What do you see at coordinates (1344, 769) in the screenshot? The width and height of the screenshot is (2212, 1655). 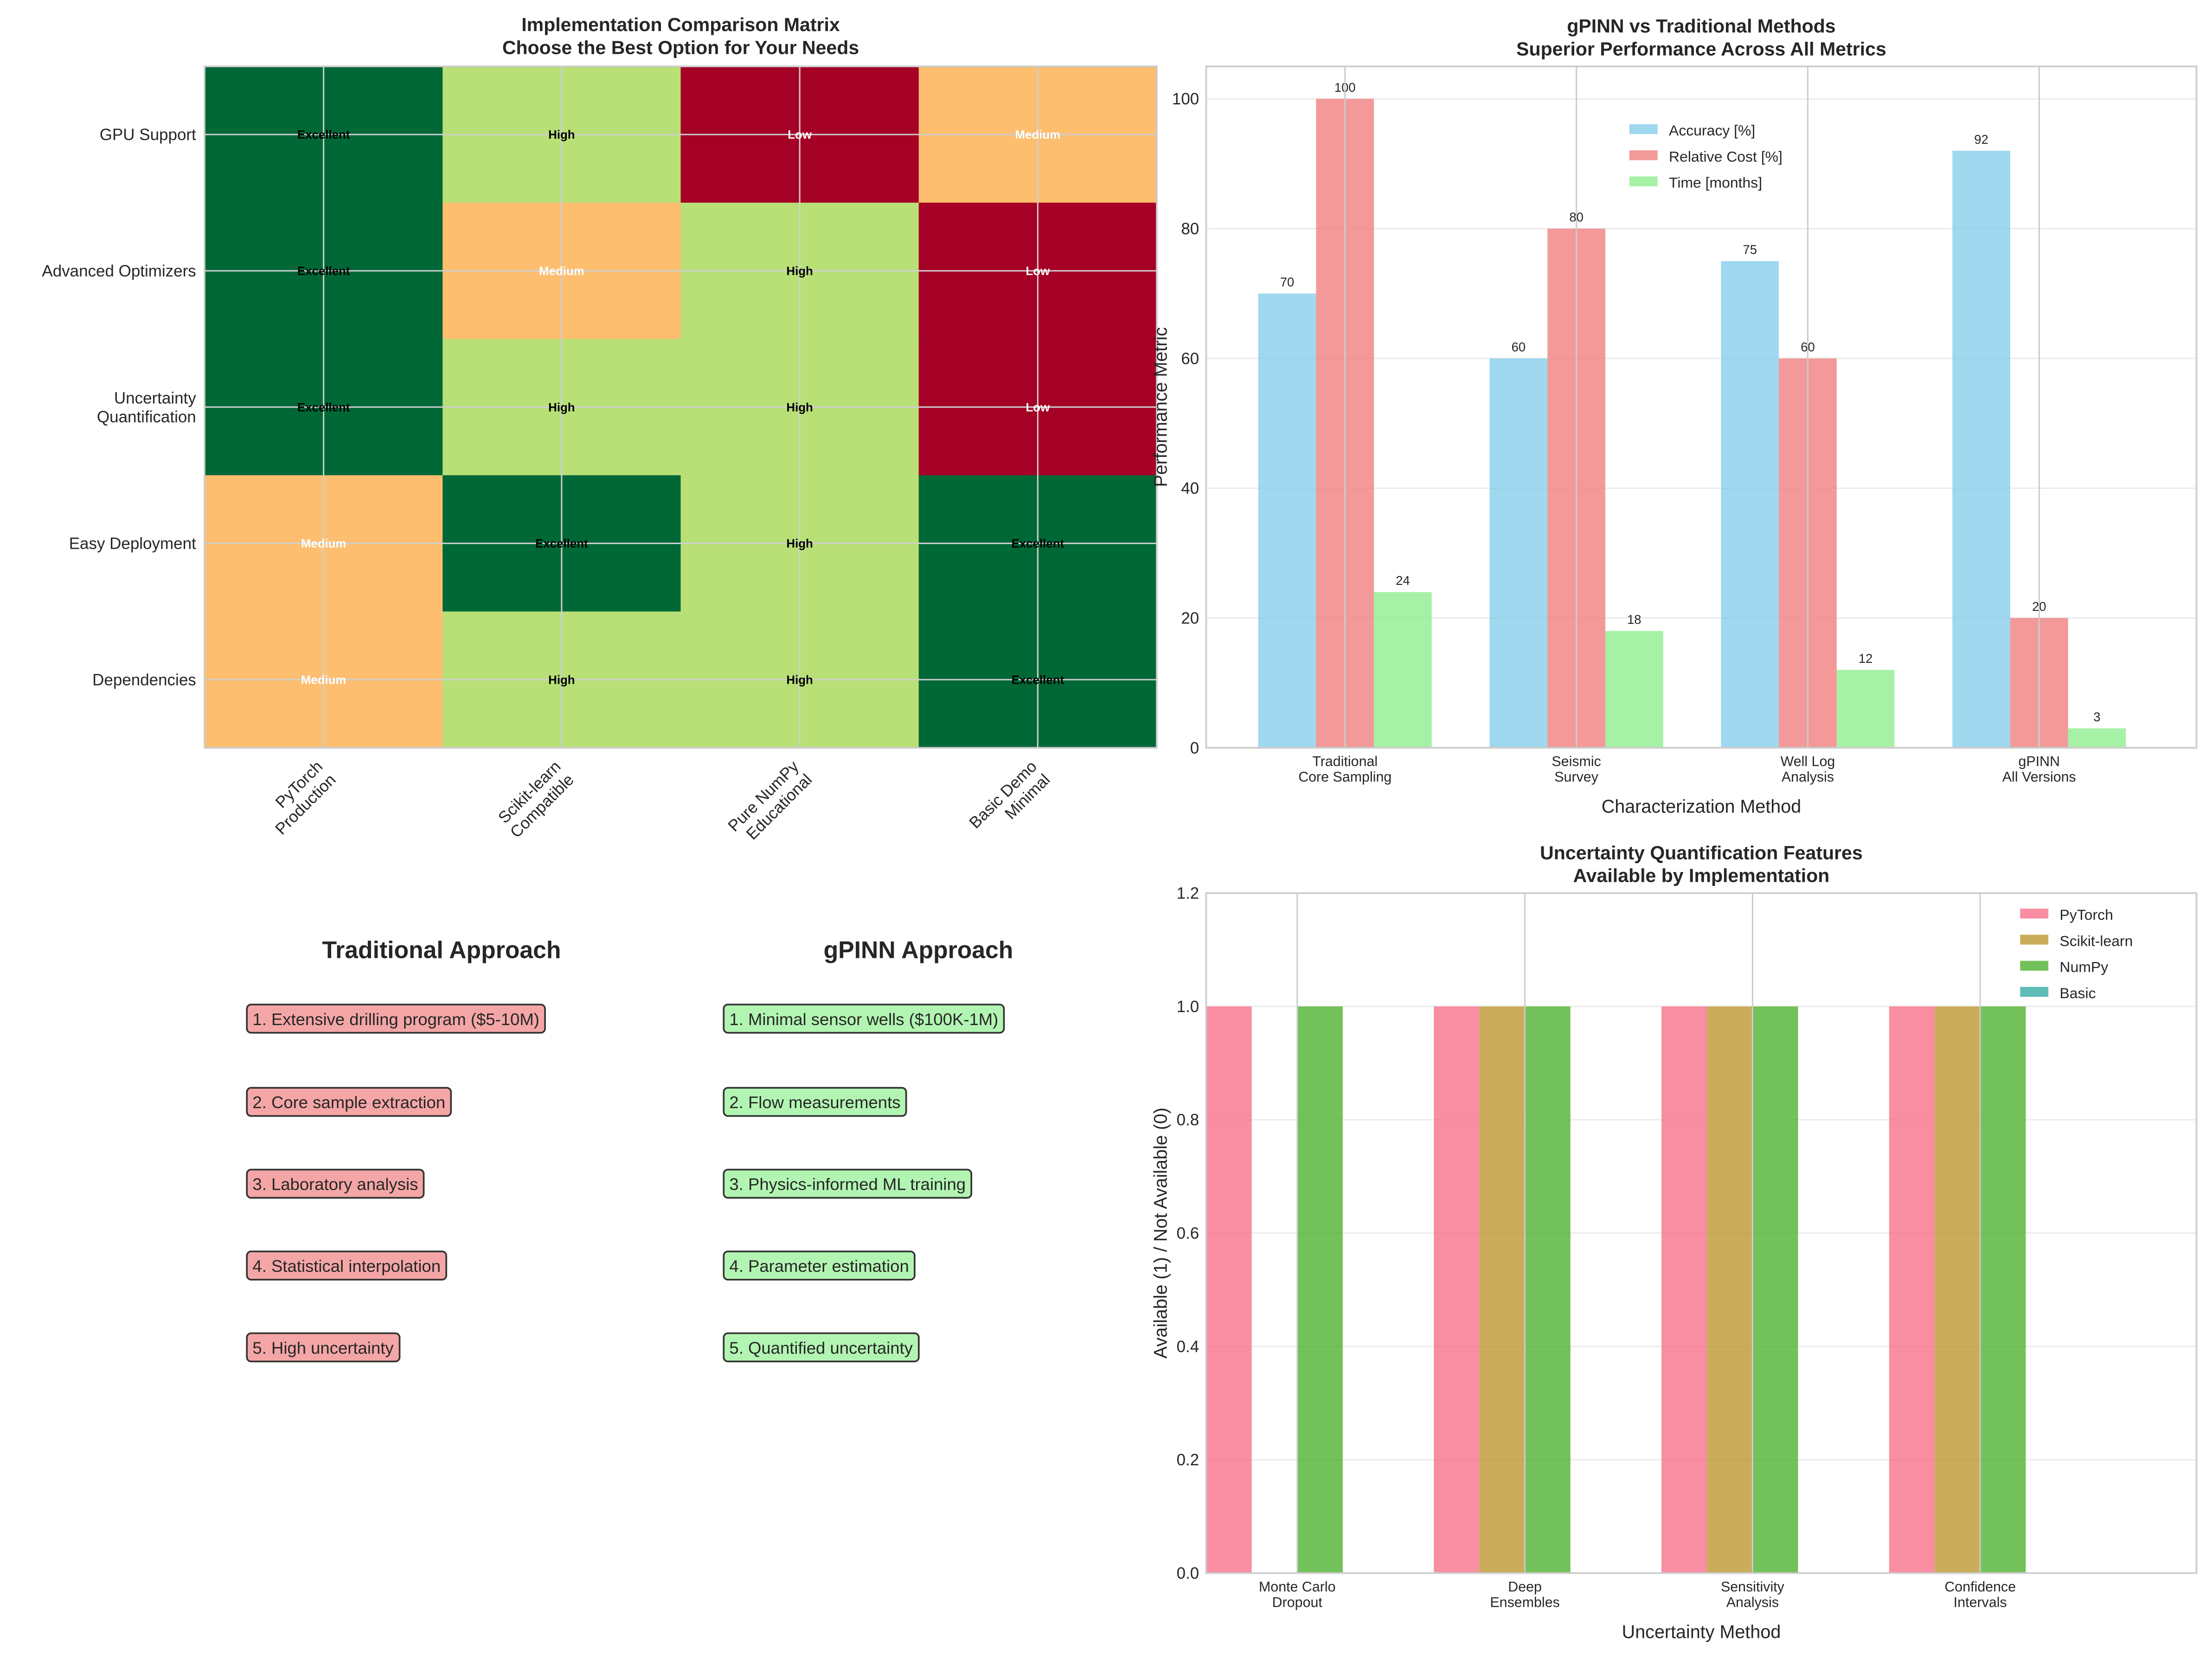 I see `x-tick-label: Traditional Core Sampling` at bounding box center [1344, 769].